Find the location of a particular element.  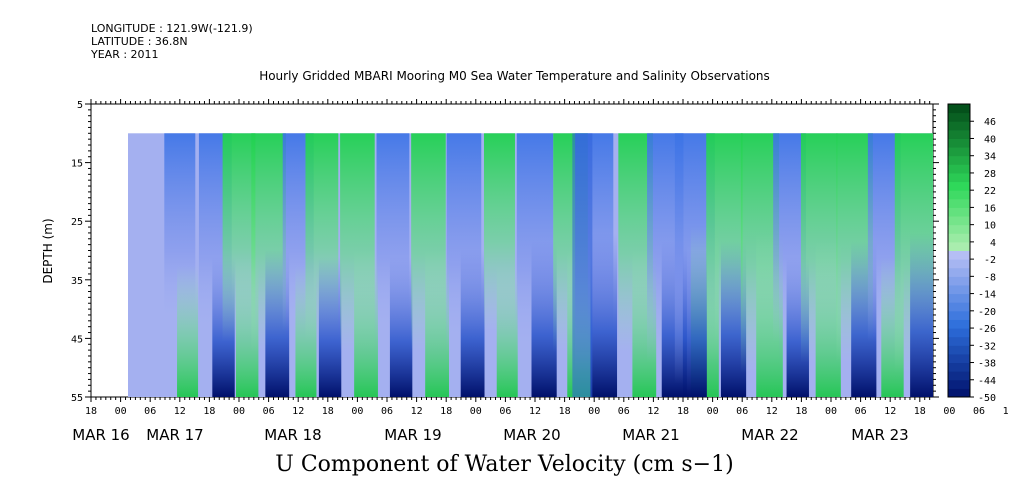

x-date-label: MAR 16 is located at coordinates (100, 435).